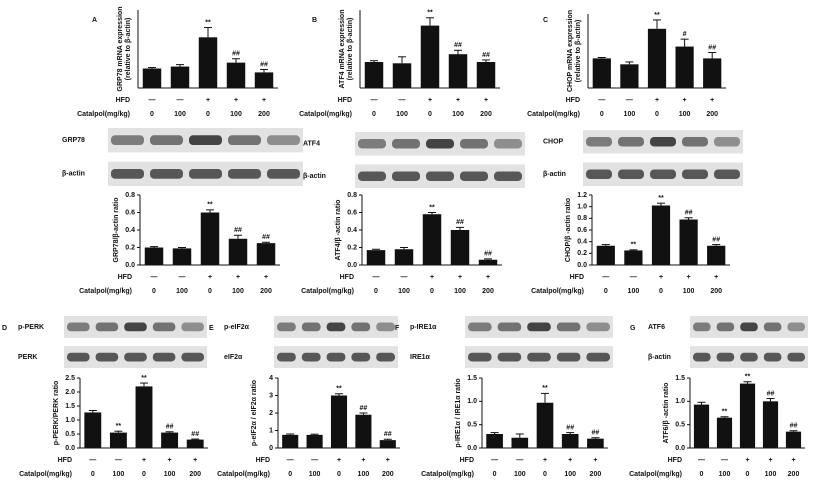 This screenshot has width=813, height=488. I want to click on y-axis-label: GRP78 mRNA expression, so click(120, 49).